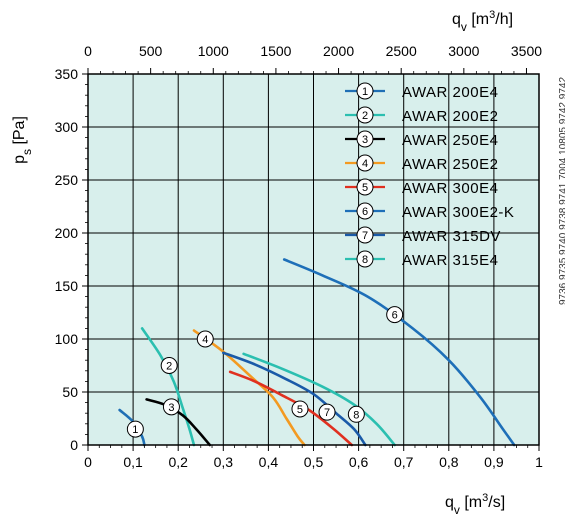 This screenshot has height=519, width=565. Describe the element at coordinates (151, 51) in the screenshot. I see `top-tick-label: 500` at that location.